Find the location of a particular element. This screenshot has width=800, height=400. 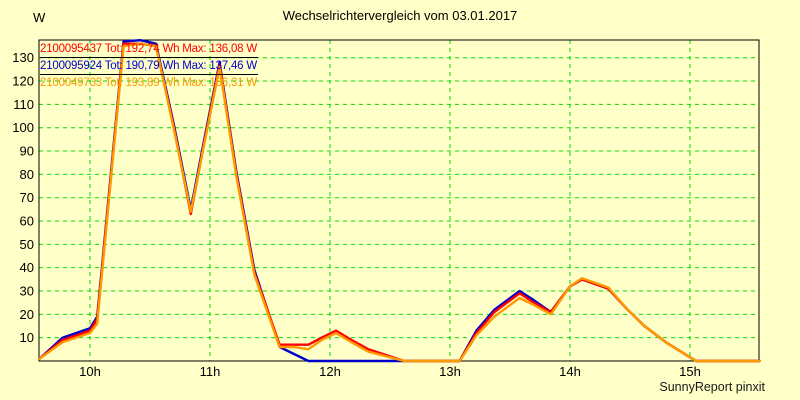

y-tick-label: 30 is located at coordinates (27, 291).